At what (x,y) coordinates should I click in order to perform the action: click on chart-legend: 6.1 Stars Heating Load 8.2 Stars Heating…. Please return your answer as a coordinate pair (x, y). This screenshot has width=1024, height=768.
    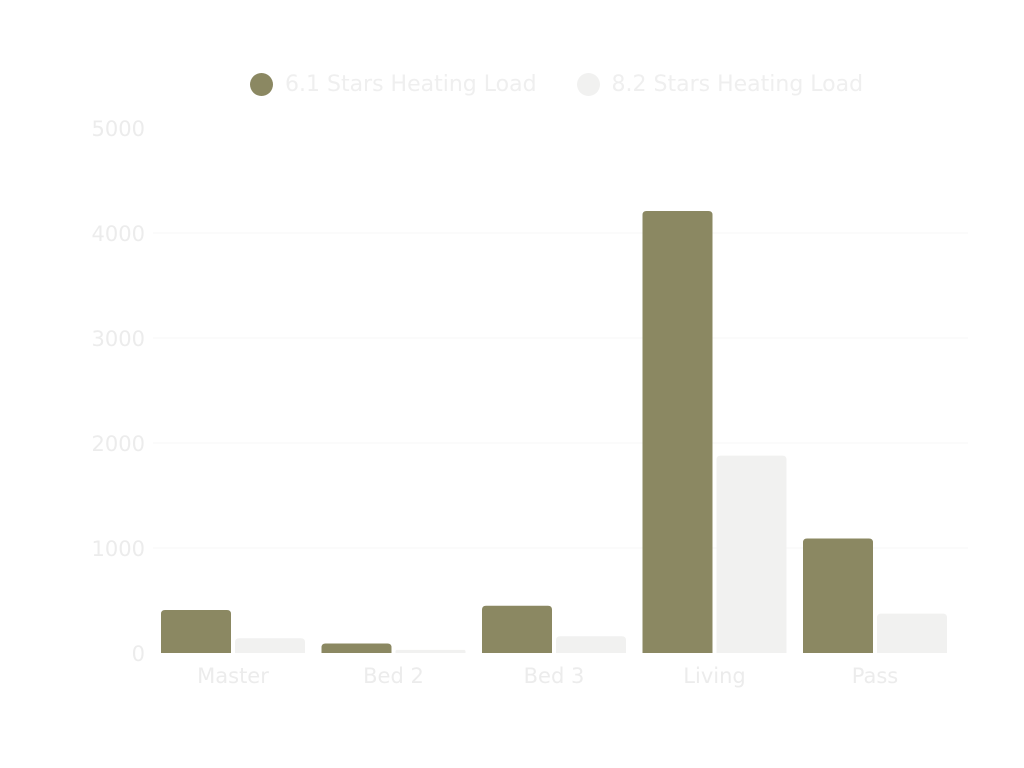
    Looking at the image, I should click on (556, 84).